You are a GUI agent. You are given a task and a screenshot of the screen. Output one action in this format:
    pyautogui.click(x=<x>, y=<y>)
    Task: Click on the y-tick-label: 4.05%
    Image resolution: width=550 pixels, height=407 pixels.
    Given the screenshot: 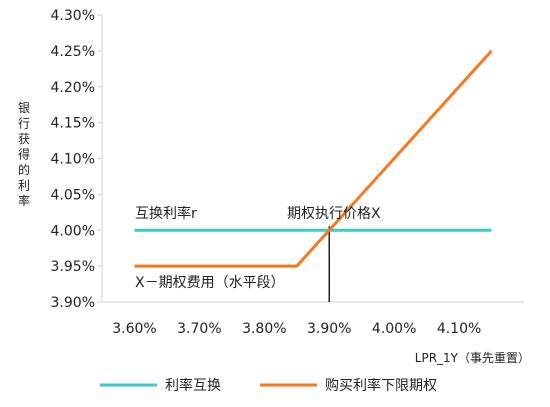 What is the action you would take?
    pyautogui.click(x=73, y=195)
    